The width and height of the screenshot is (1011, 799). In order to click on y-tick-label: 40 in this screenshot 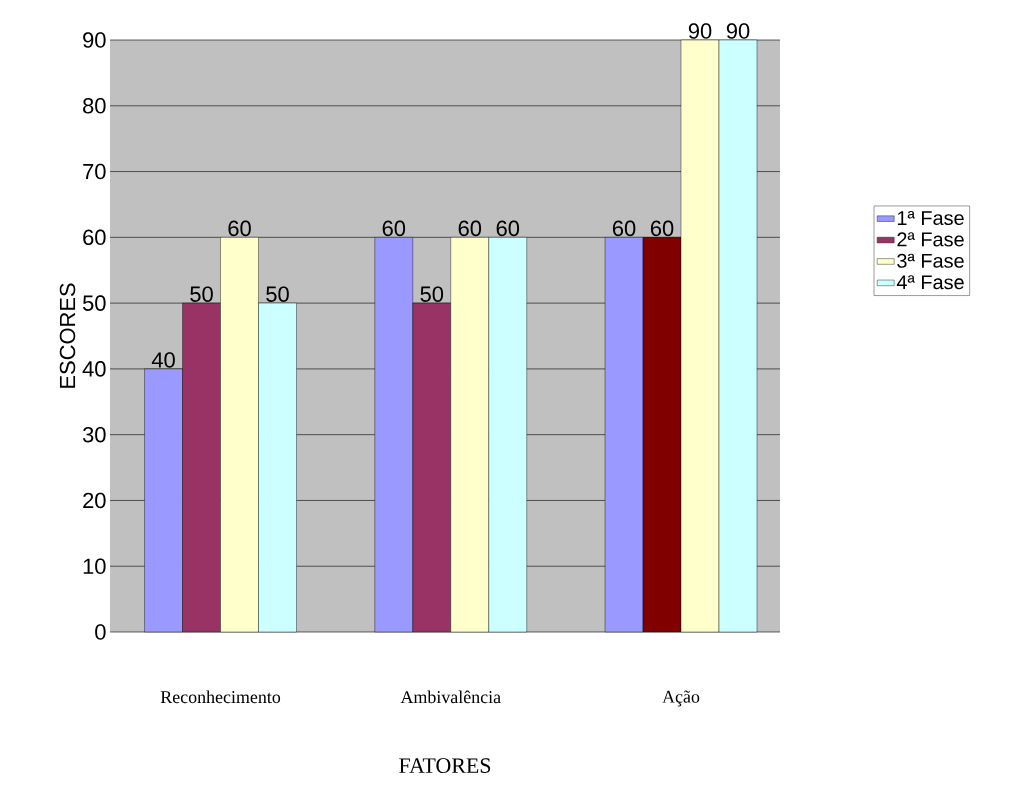, I will do `click(94, 369)`.